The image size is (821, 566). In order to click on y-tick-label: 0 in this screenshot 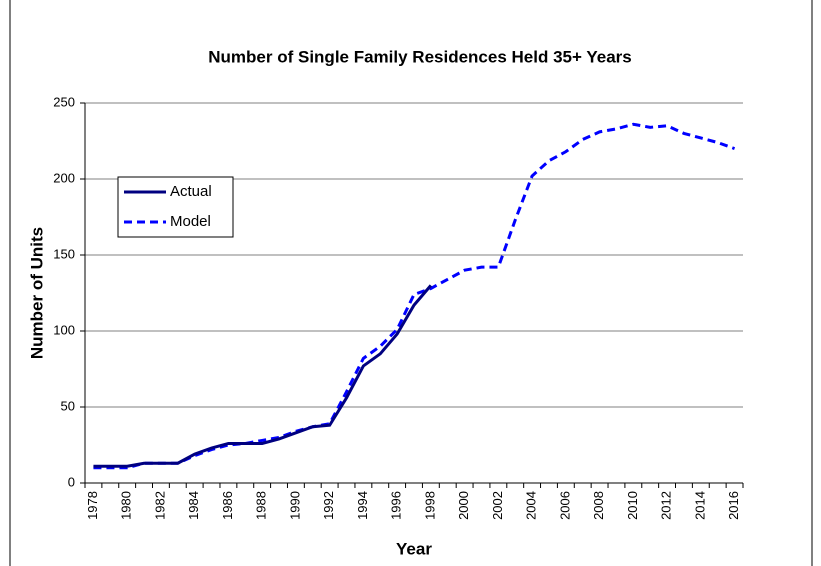, I will do `click(71, 481)`.